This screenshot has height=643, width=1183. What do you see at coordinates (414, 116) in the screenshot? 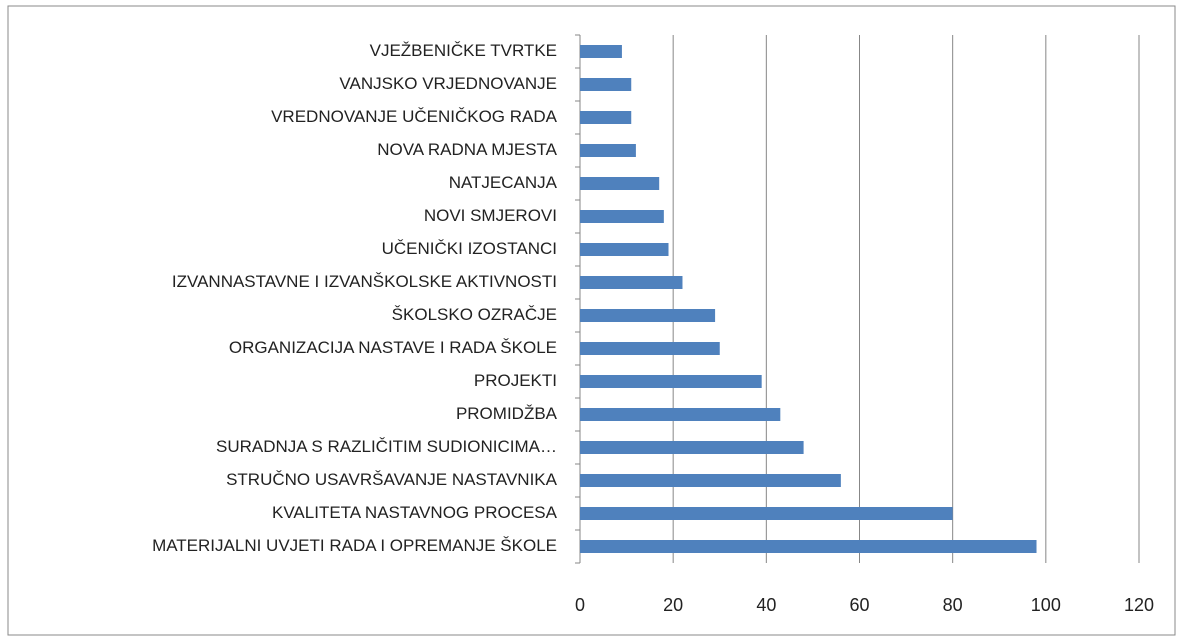
I see `y-tick-label: VREDNOVANJE UČENIČKOG RADA` at bounding box center [414, 116].